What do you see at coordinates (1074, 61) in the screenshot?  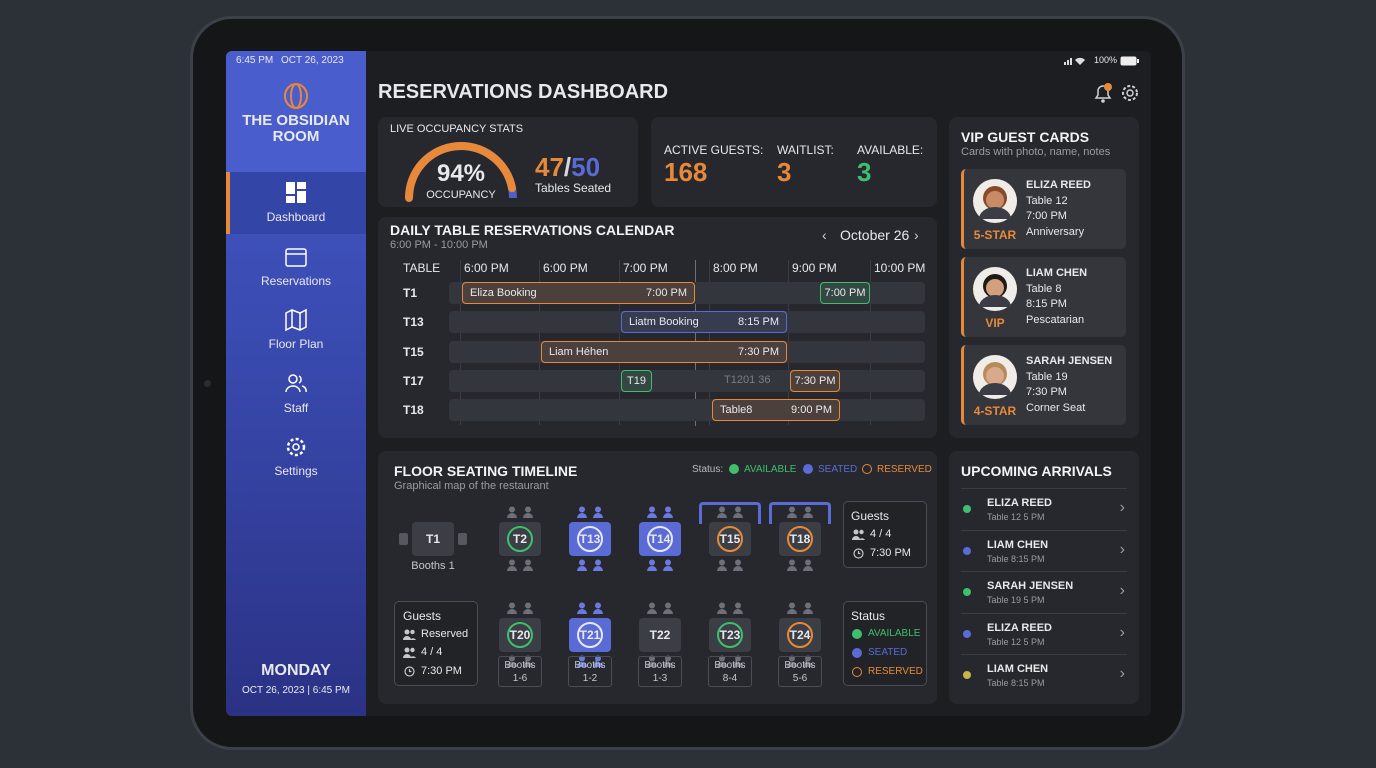 I see `signal-icons` at bounding box center [1074, 61].